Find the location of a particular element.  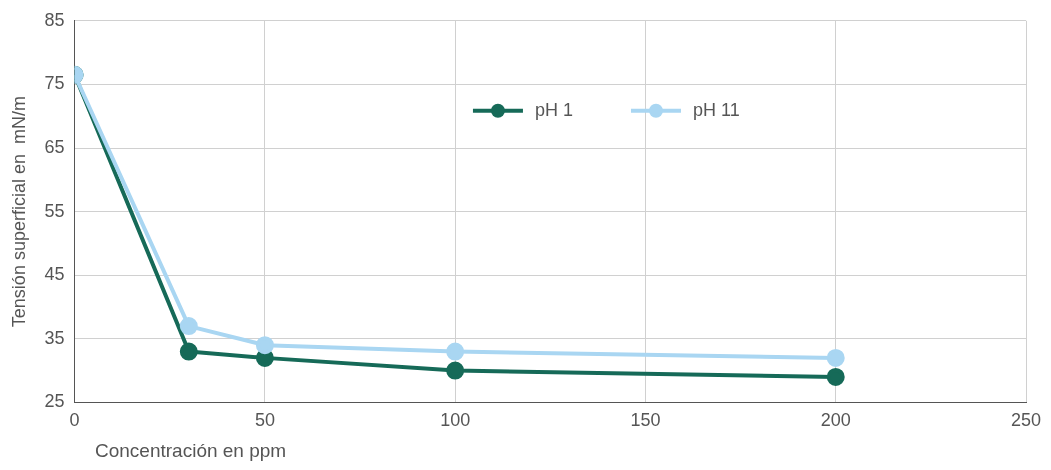

legend-label: pH 11 is located at coordinates (716, 109).